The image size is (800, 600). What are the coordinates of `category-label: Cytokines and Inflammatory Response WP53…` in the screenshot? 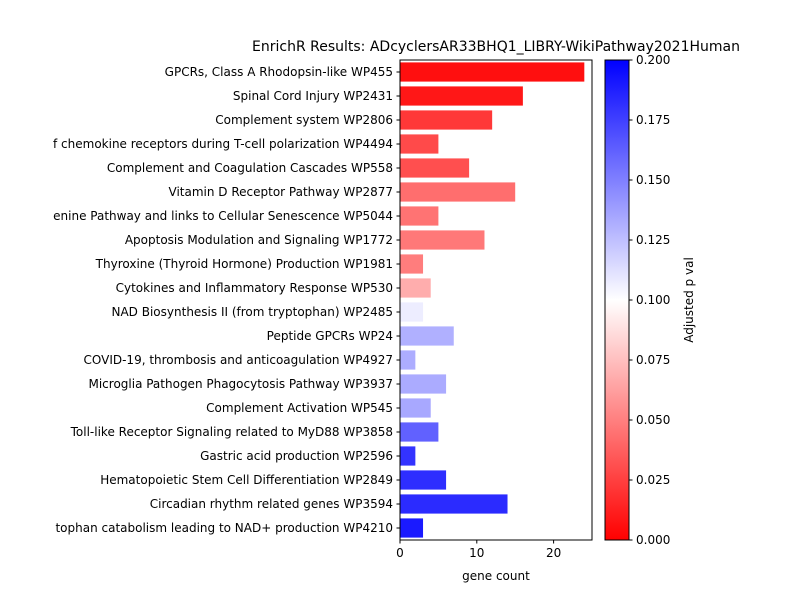 It's located at (254, 288).